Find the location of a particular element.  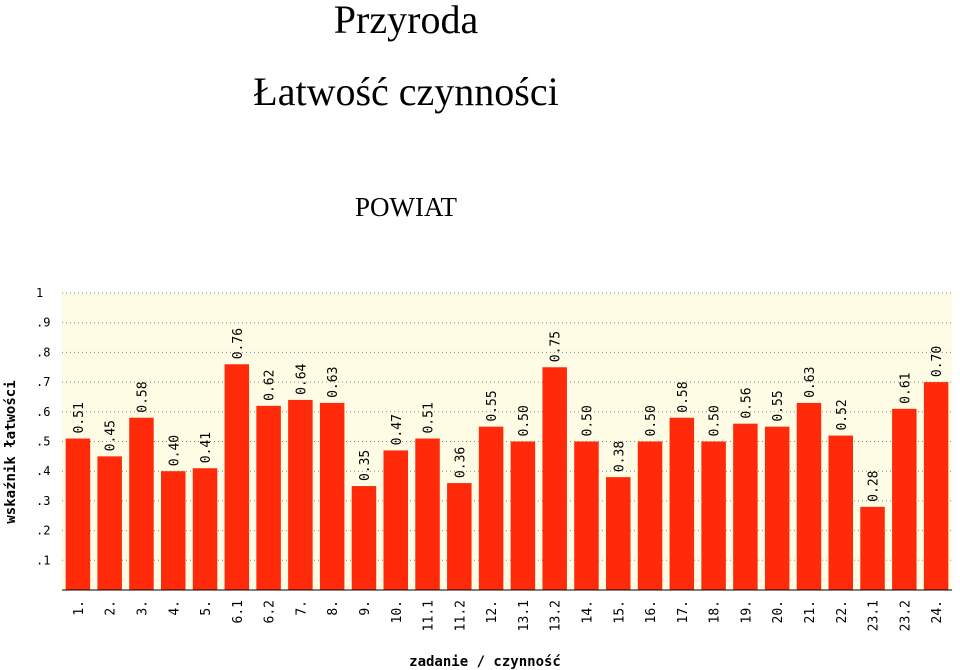

value-label: 0.56 is located at coordinates (746, 402).